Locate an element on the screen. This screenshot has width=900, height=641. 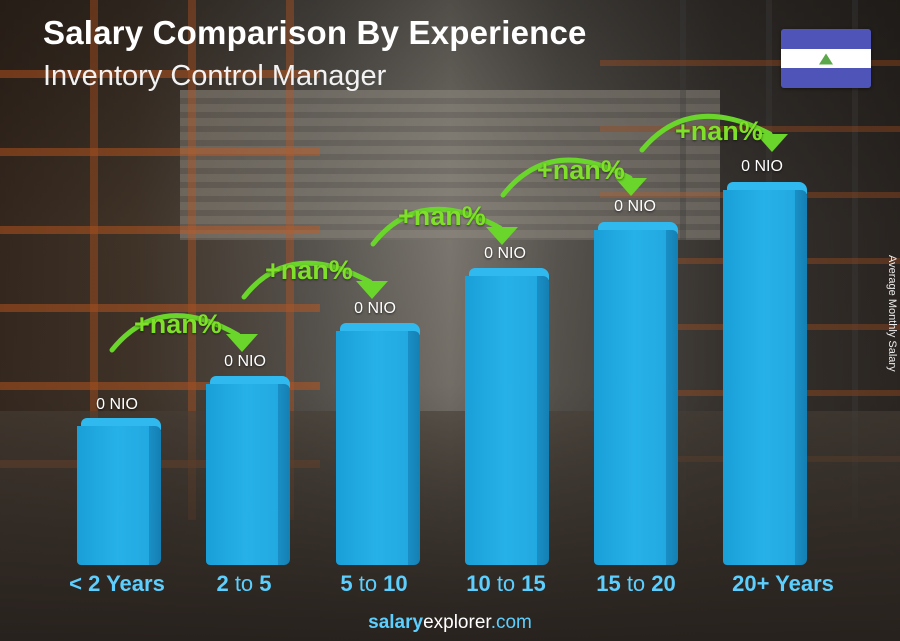
x-label-part: < 2 Years is located at coordinates (117, 583).